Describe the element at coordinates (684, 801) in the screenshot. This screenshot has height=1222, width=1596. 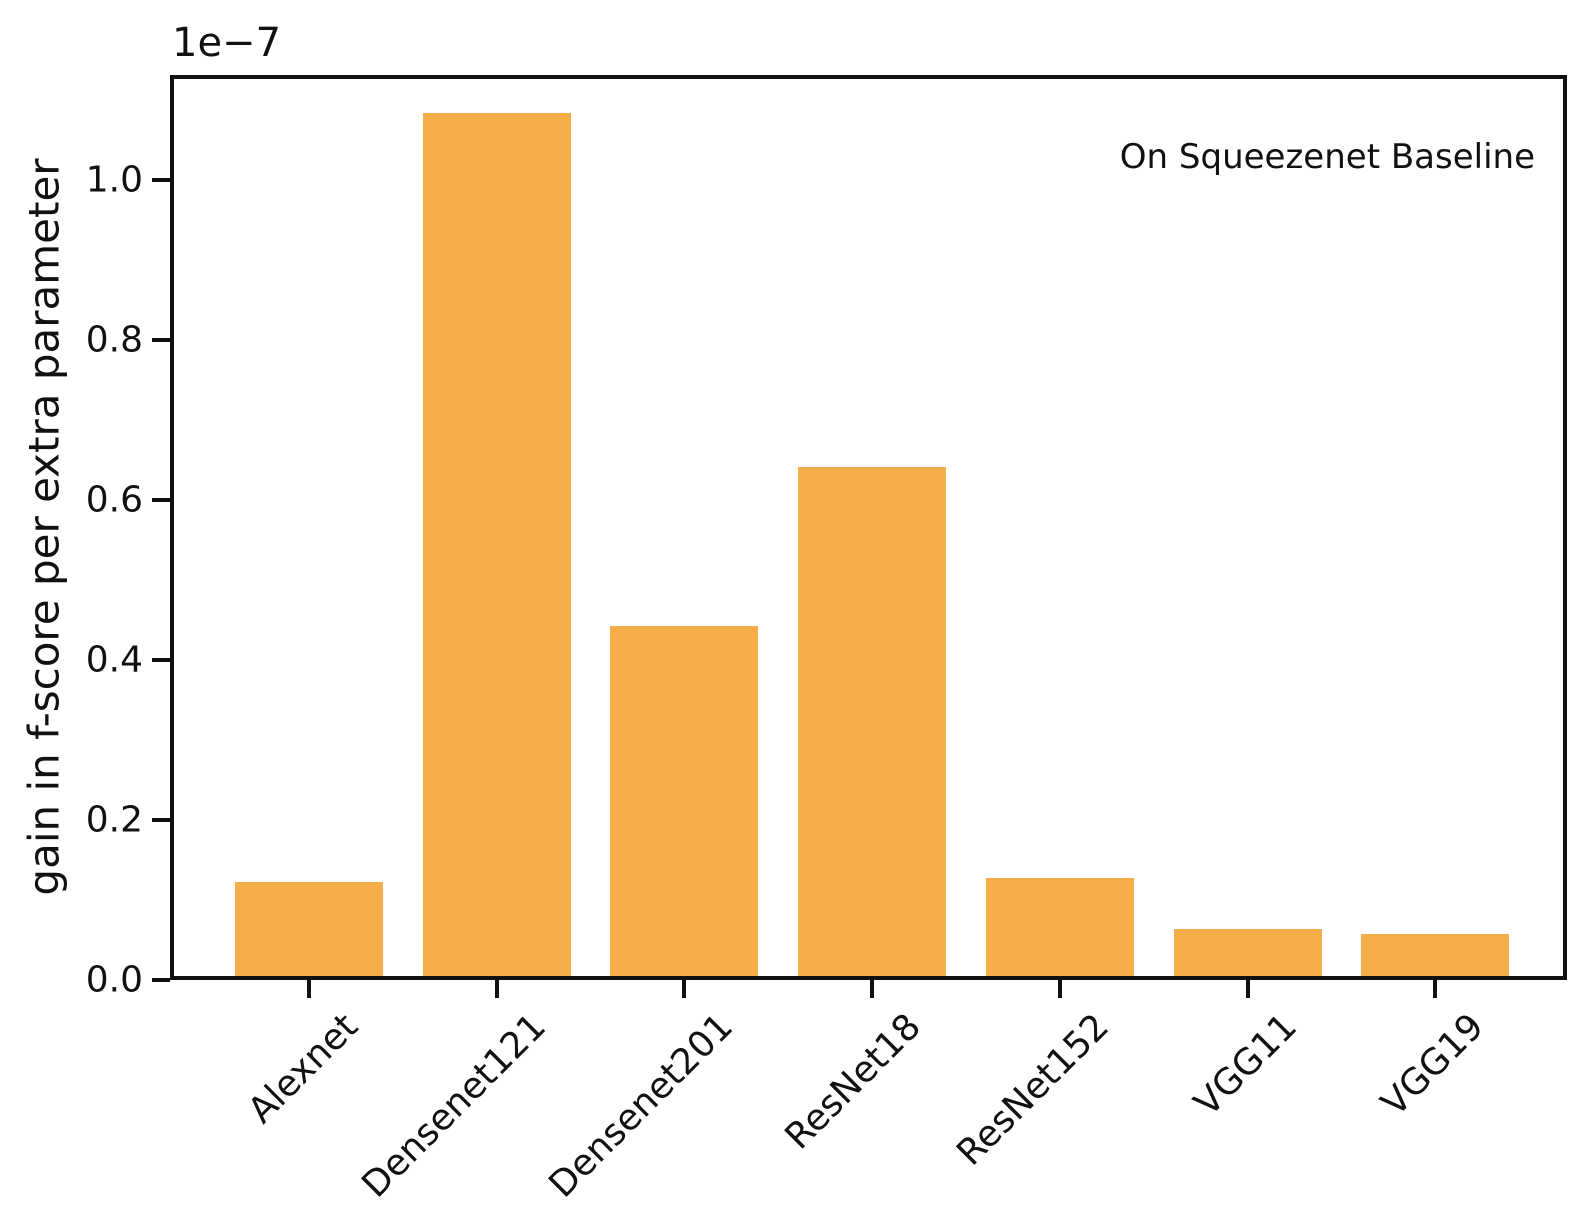
I see `bar-densenet201` at that location.